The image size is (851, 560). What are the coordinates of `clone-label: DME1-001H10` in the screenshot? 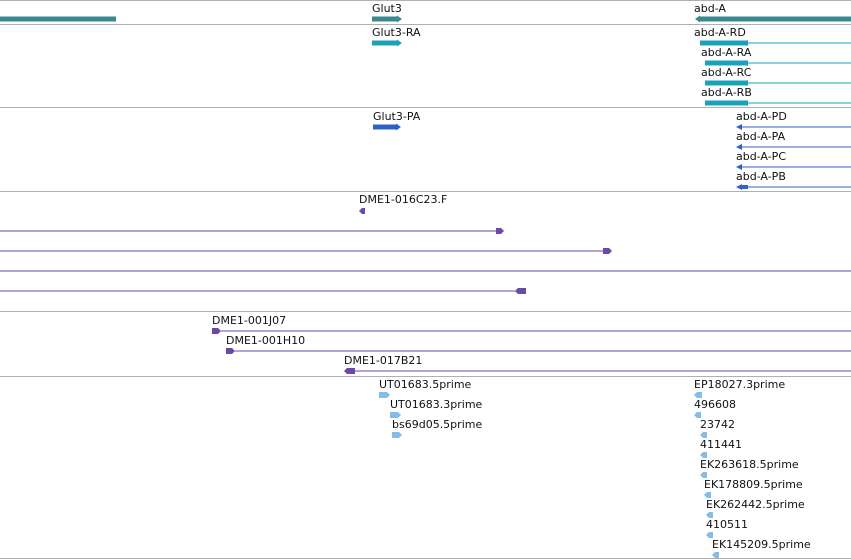 It's located at (266, 340).